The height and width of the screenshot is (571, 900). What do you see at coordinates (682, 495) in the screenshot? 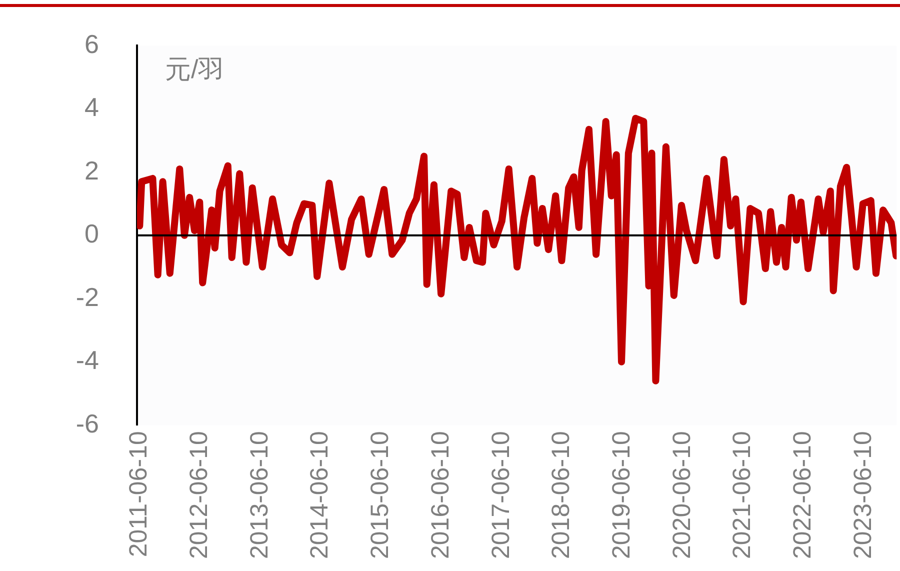
I see `x-tick-label: 2020-06-10` at bounding box center [682, 495].